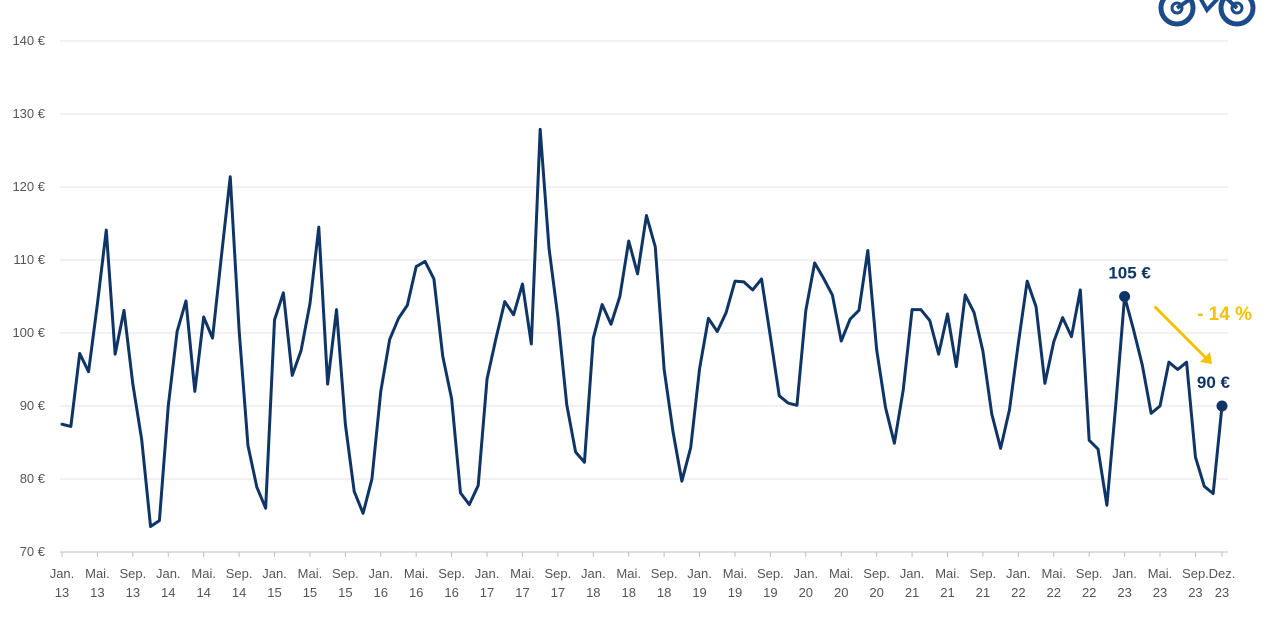 This screenshot has height=620, width=1280. Describe the element at coordinates (1224, 314) in the screenshot. I see `change-label: - 14 %` at that location.